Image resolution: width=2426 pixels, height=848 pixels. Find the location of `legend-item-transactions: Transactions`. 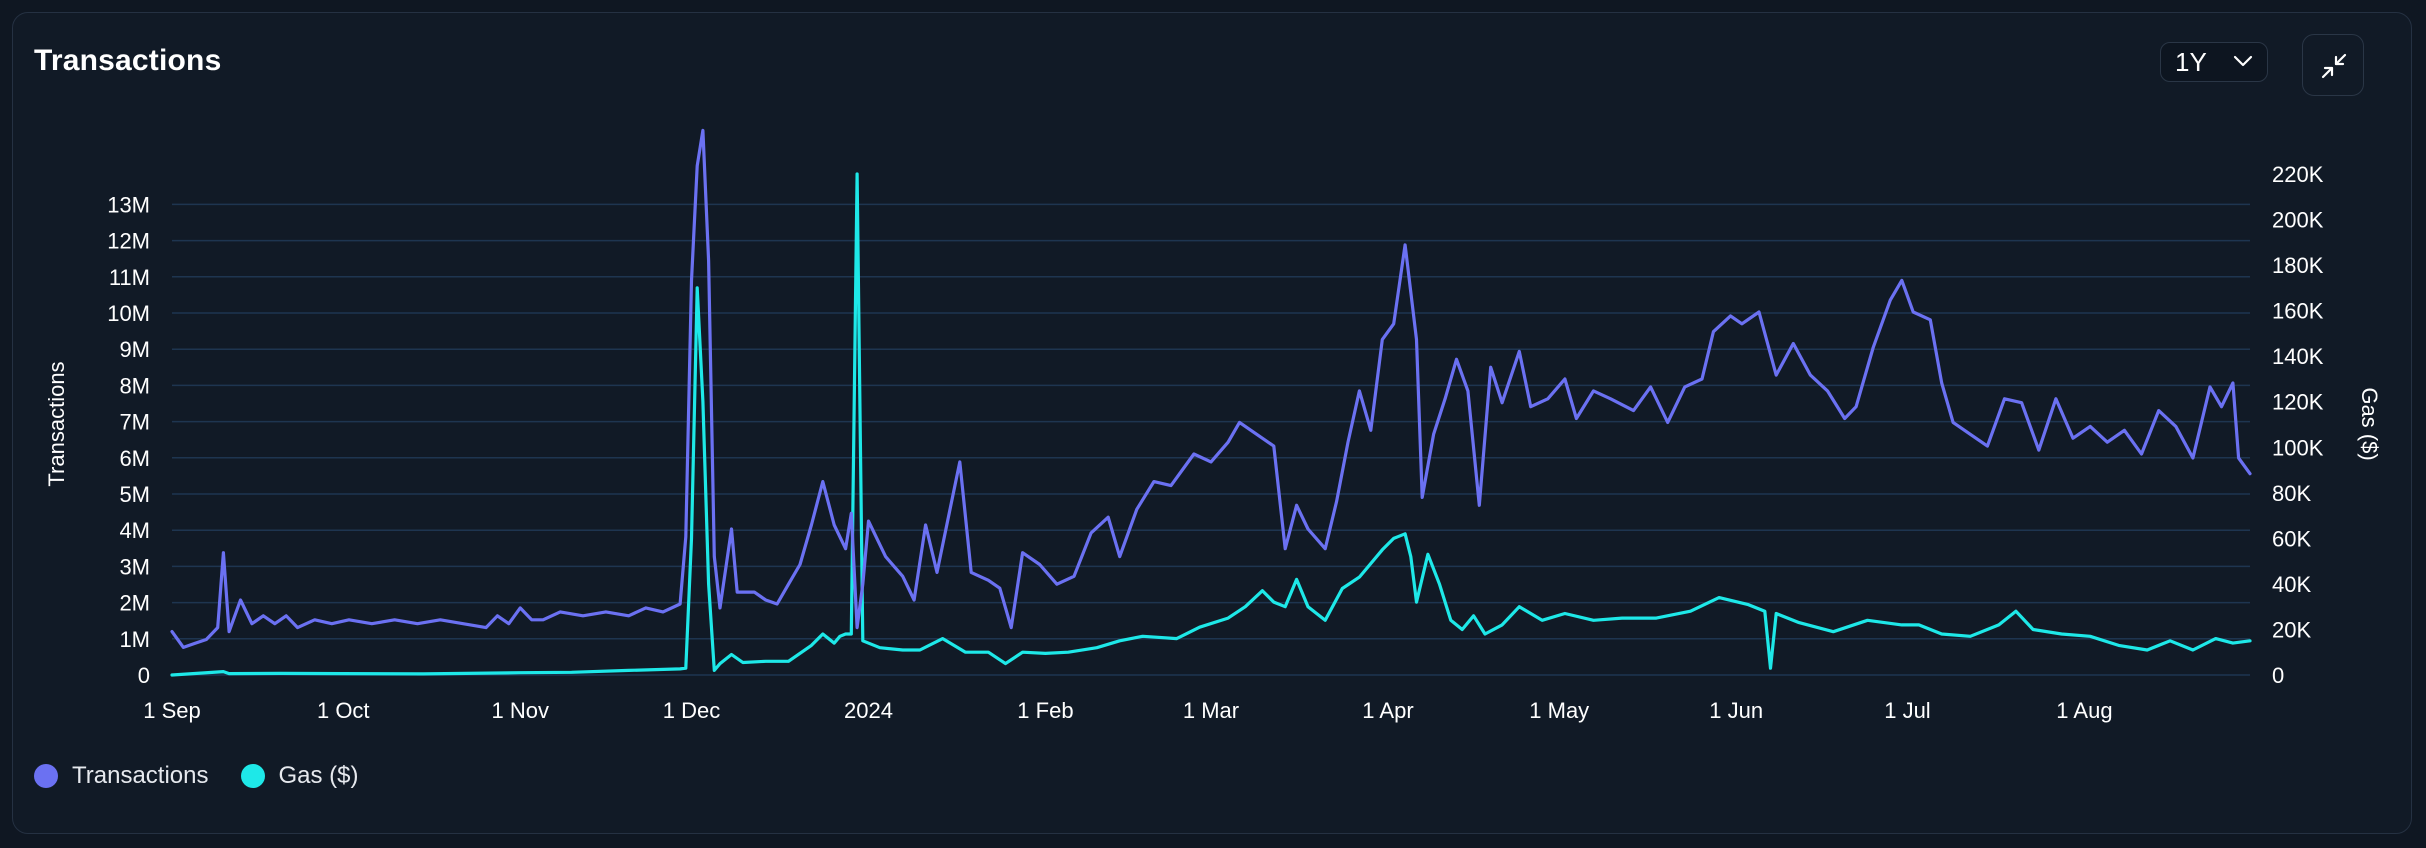

legend-item-transactions: Transactions is located at coordinates (121, 776).